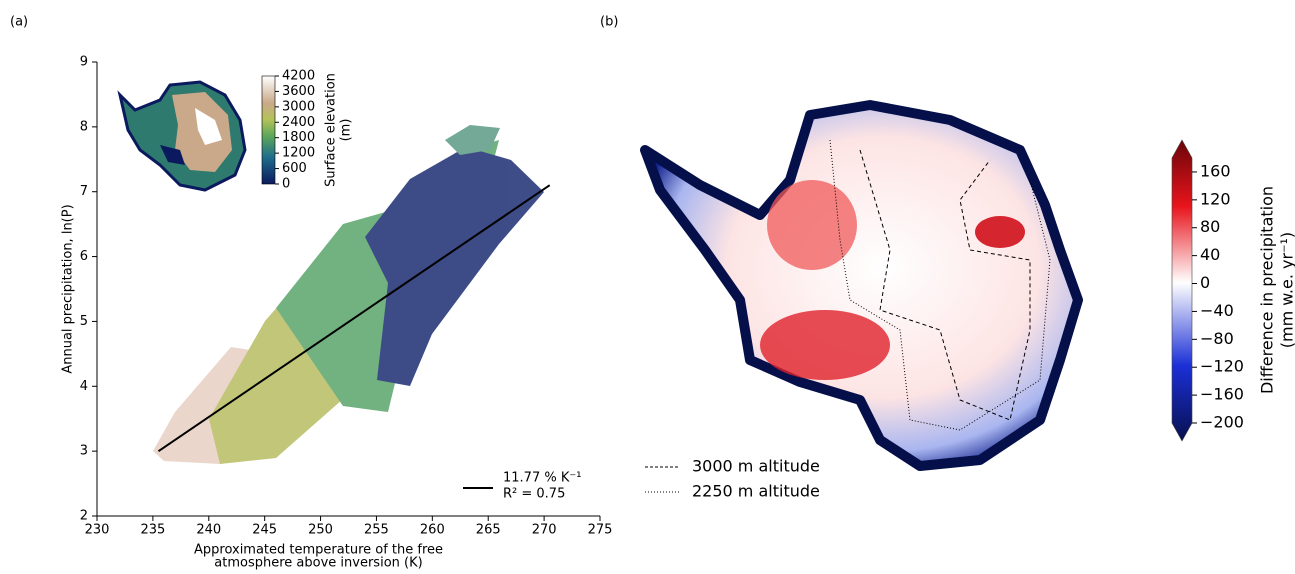  Describe the element at coordinates (1215, 170) in the screenshot. I see `colorbar-tick-label: 160` at that location.